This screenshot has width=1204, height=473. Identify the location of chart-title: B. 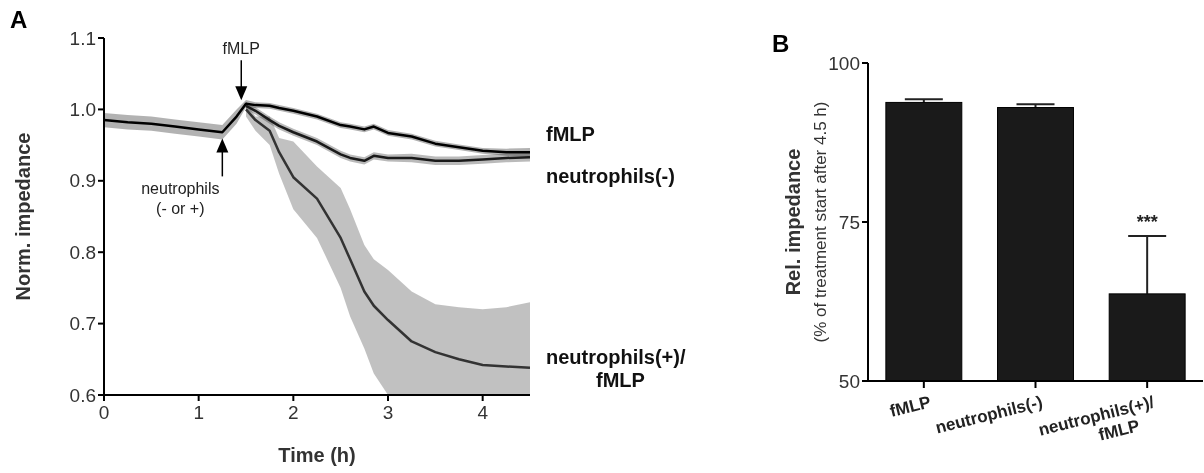
(781, 43).